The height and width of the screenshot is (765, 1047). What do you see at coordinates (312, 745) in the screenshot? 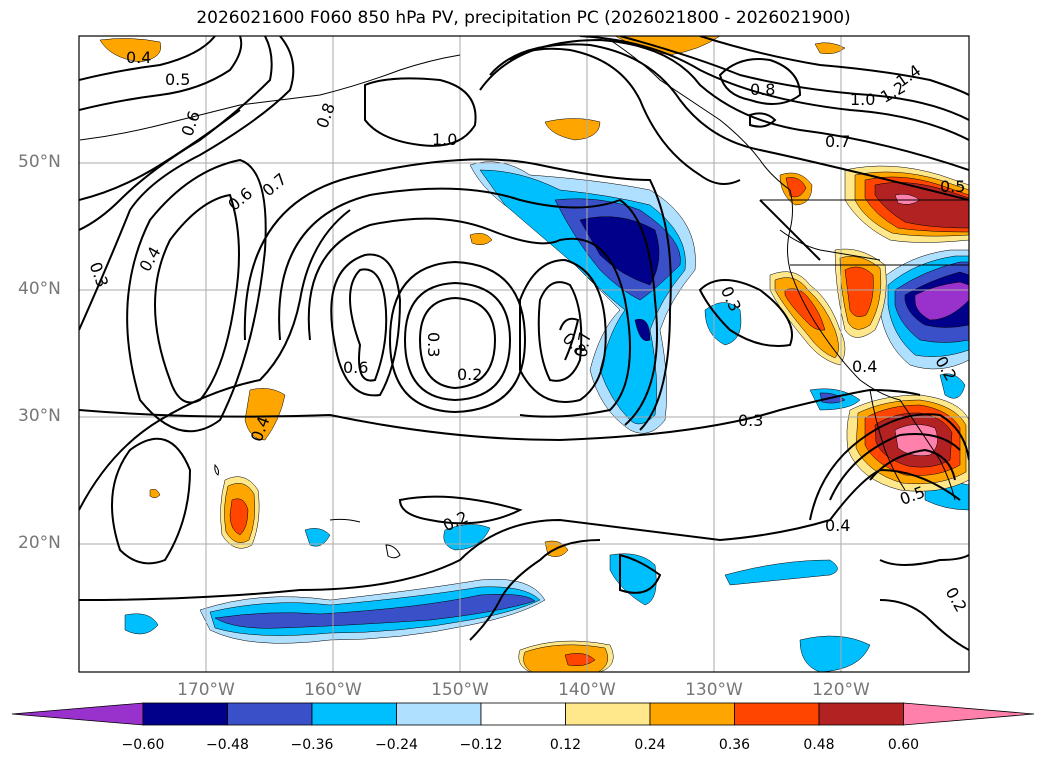
I see `colorbar-tick-label: −0.36` at bounding box center [312, 745].